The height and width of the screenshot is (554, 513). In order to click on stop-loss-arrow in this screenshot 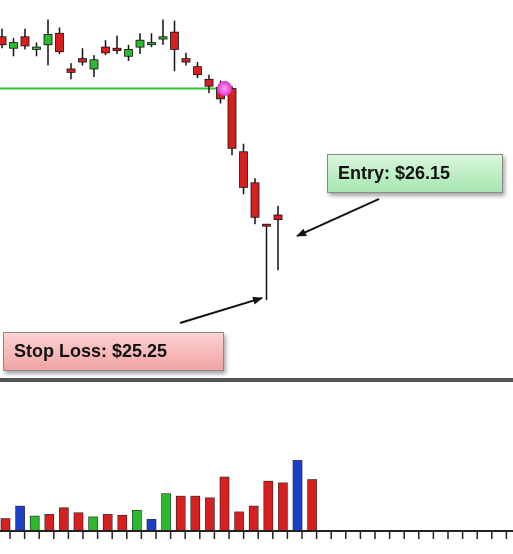, I will do `click(221, 310)`.